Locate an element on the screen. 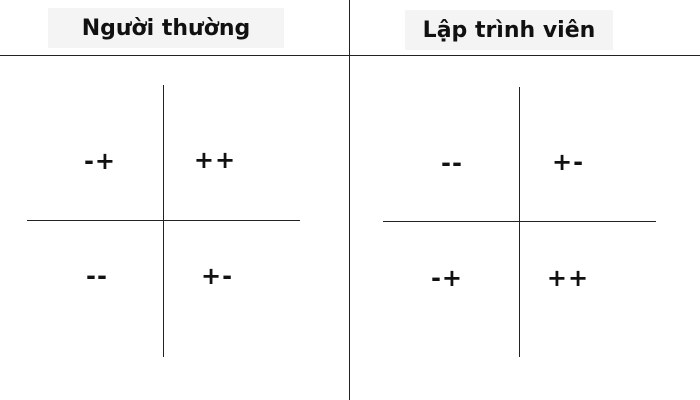 The image size is (700, 400). header-regular-people: Người thường is located at coordinates (166, 28).